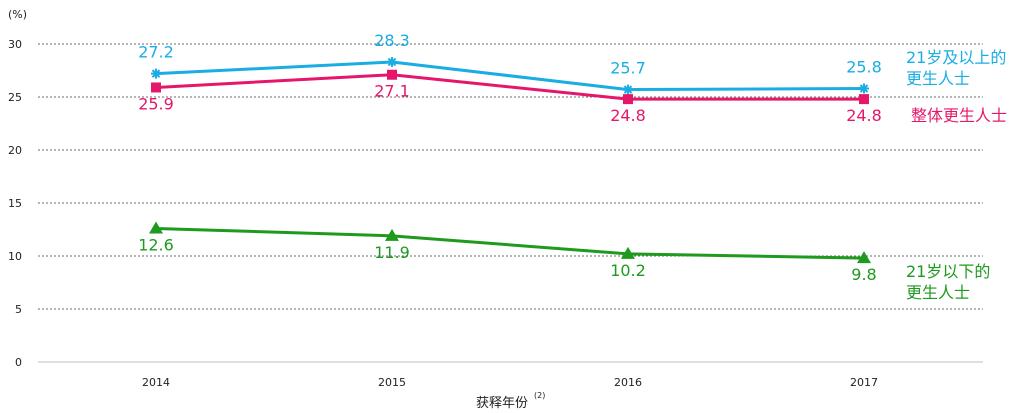  I want to click on y-axis-tick-labels: 0 5 10 15 20 25 30, so click(15, 203).